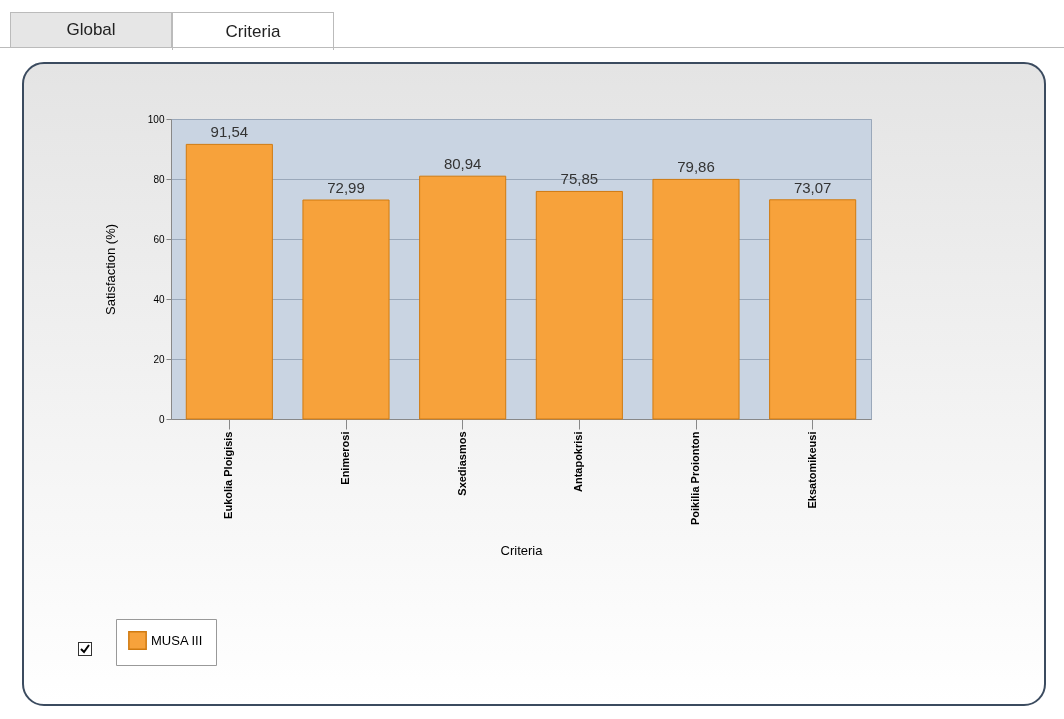  I want to click on y-tick-label: 0, so click(161, 419).